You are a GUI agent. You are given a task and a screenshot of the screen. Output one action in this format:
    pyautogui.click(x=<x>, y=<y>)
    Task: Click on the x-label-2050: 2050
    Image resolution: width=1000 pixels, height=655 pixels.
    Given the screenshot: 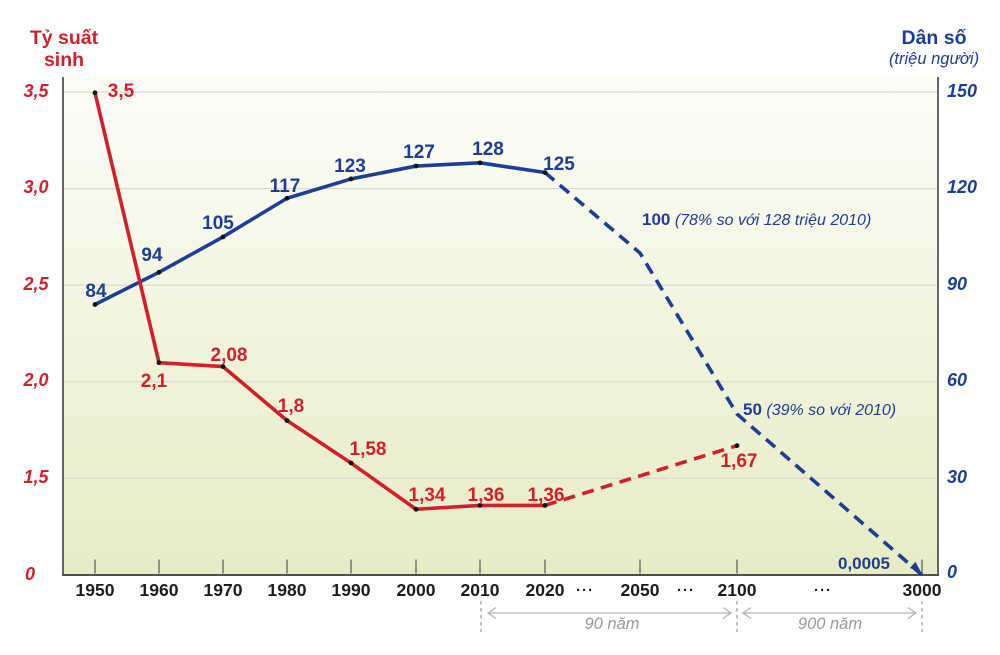 What is the action you would take?
    pyautogui.click(x=640, y=590)
    